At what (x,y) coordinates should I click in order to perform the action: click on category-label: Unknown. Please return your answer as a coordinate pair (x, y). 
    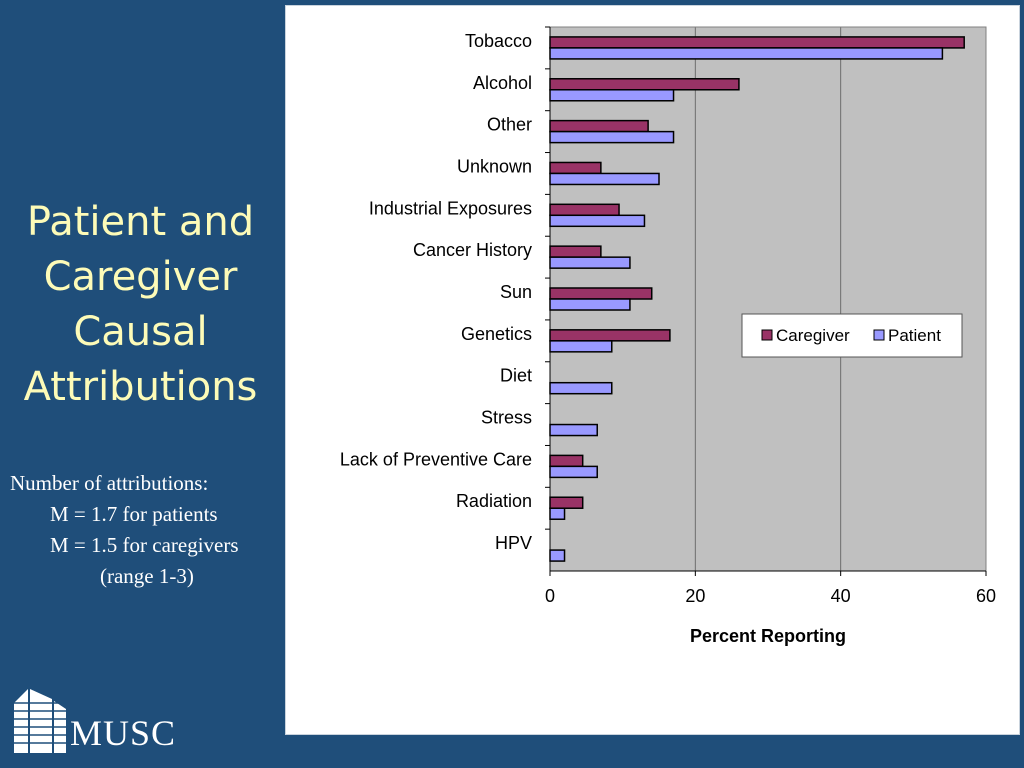
    Looking at the image, I should click on (494, 166).